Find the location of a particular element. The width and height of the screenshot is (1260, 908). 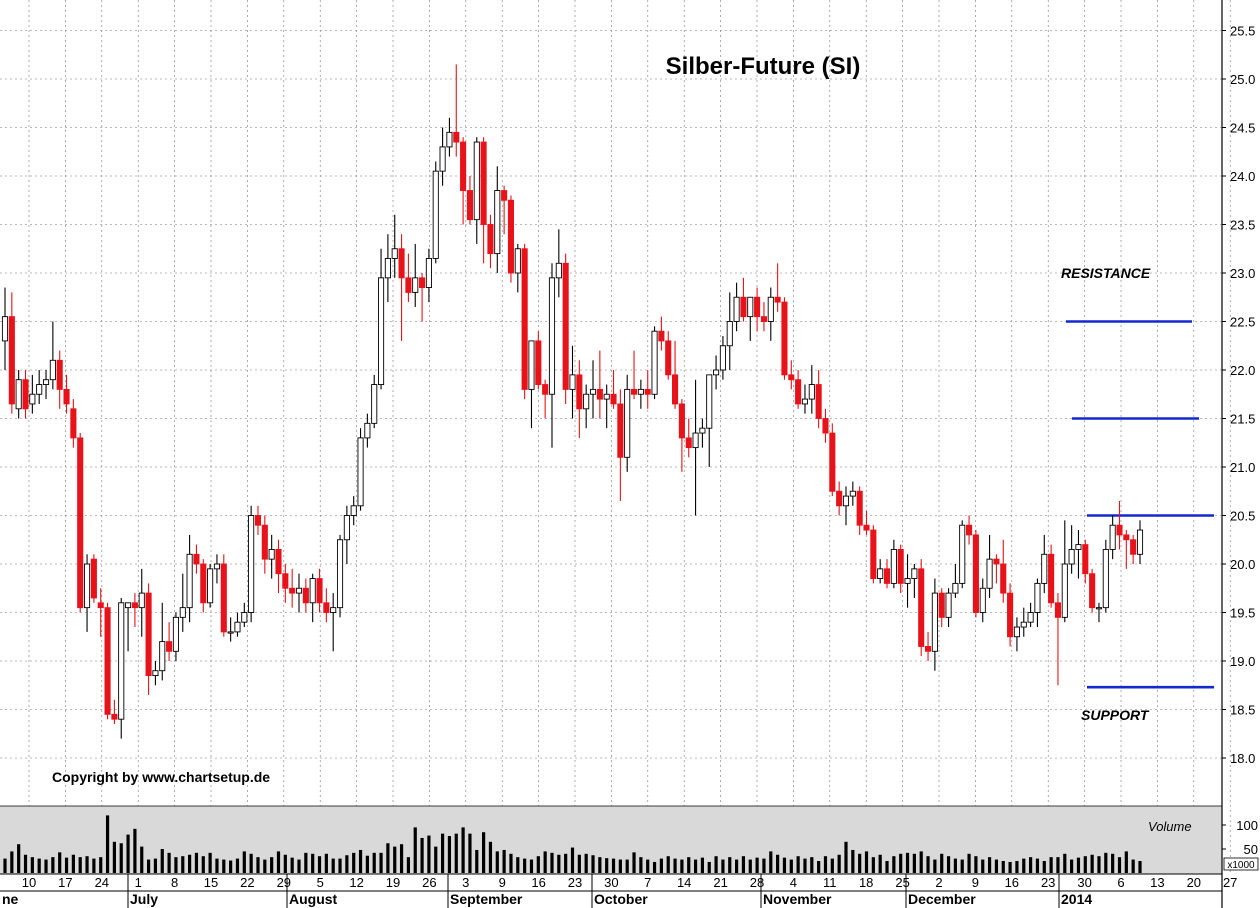

chart-title: Silber-Future (SI) is located at coordinates (763, 66).